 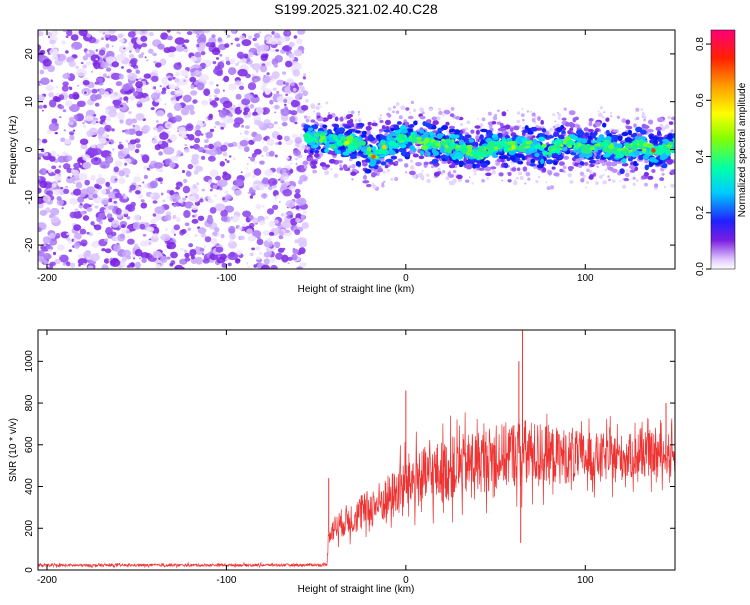 I want to click on colorbar-tick-label: 0.4, so click(x=700, y=156).